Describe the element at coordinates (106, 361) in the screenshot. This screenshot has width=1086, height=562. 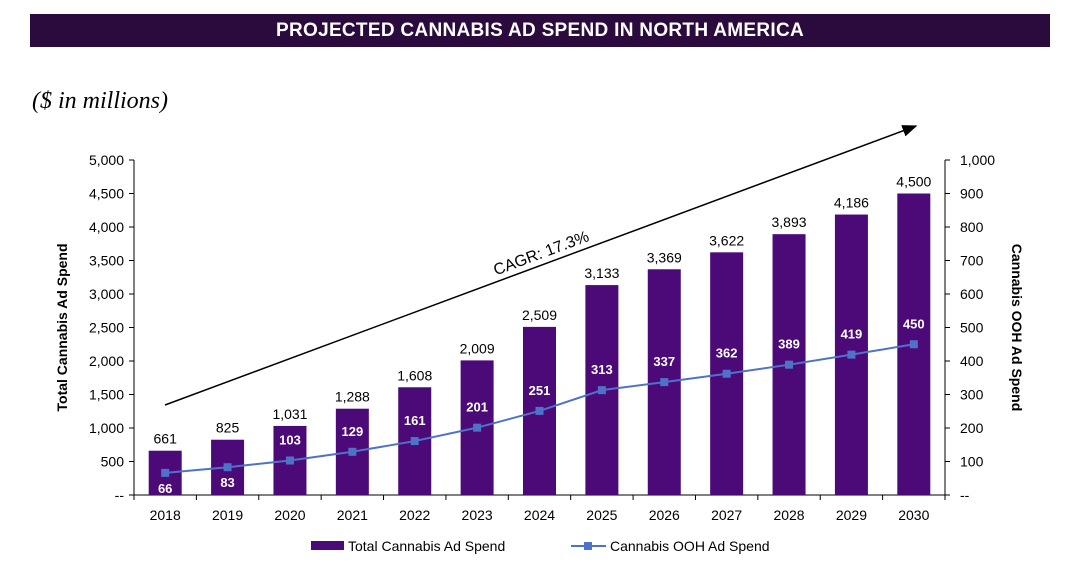
I see `left-tick-label: 2,000` at that location.